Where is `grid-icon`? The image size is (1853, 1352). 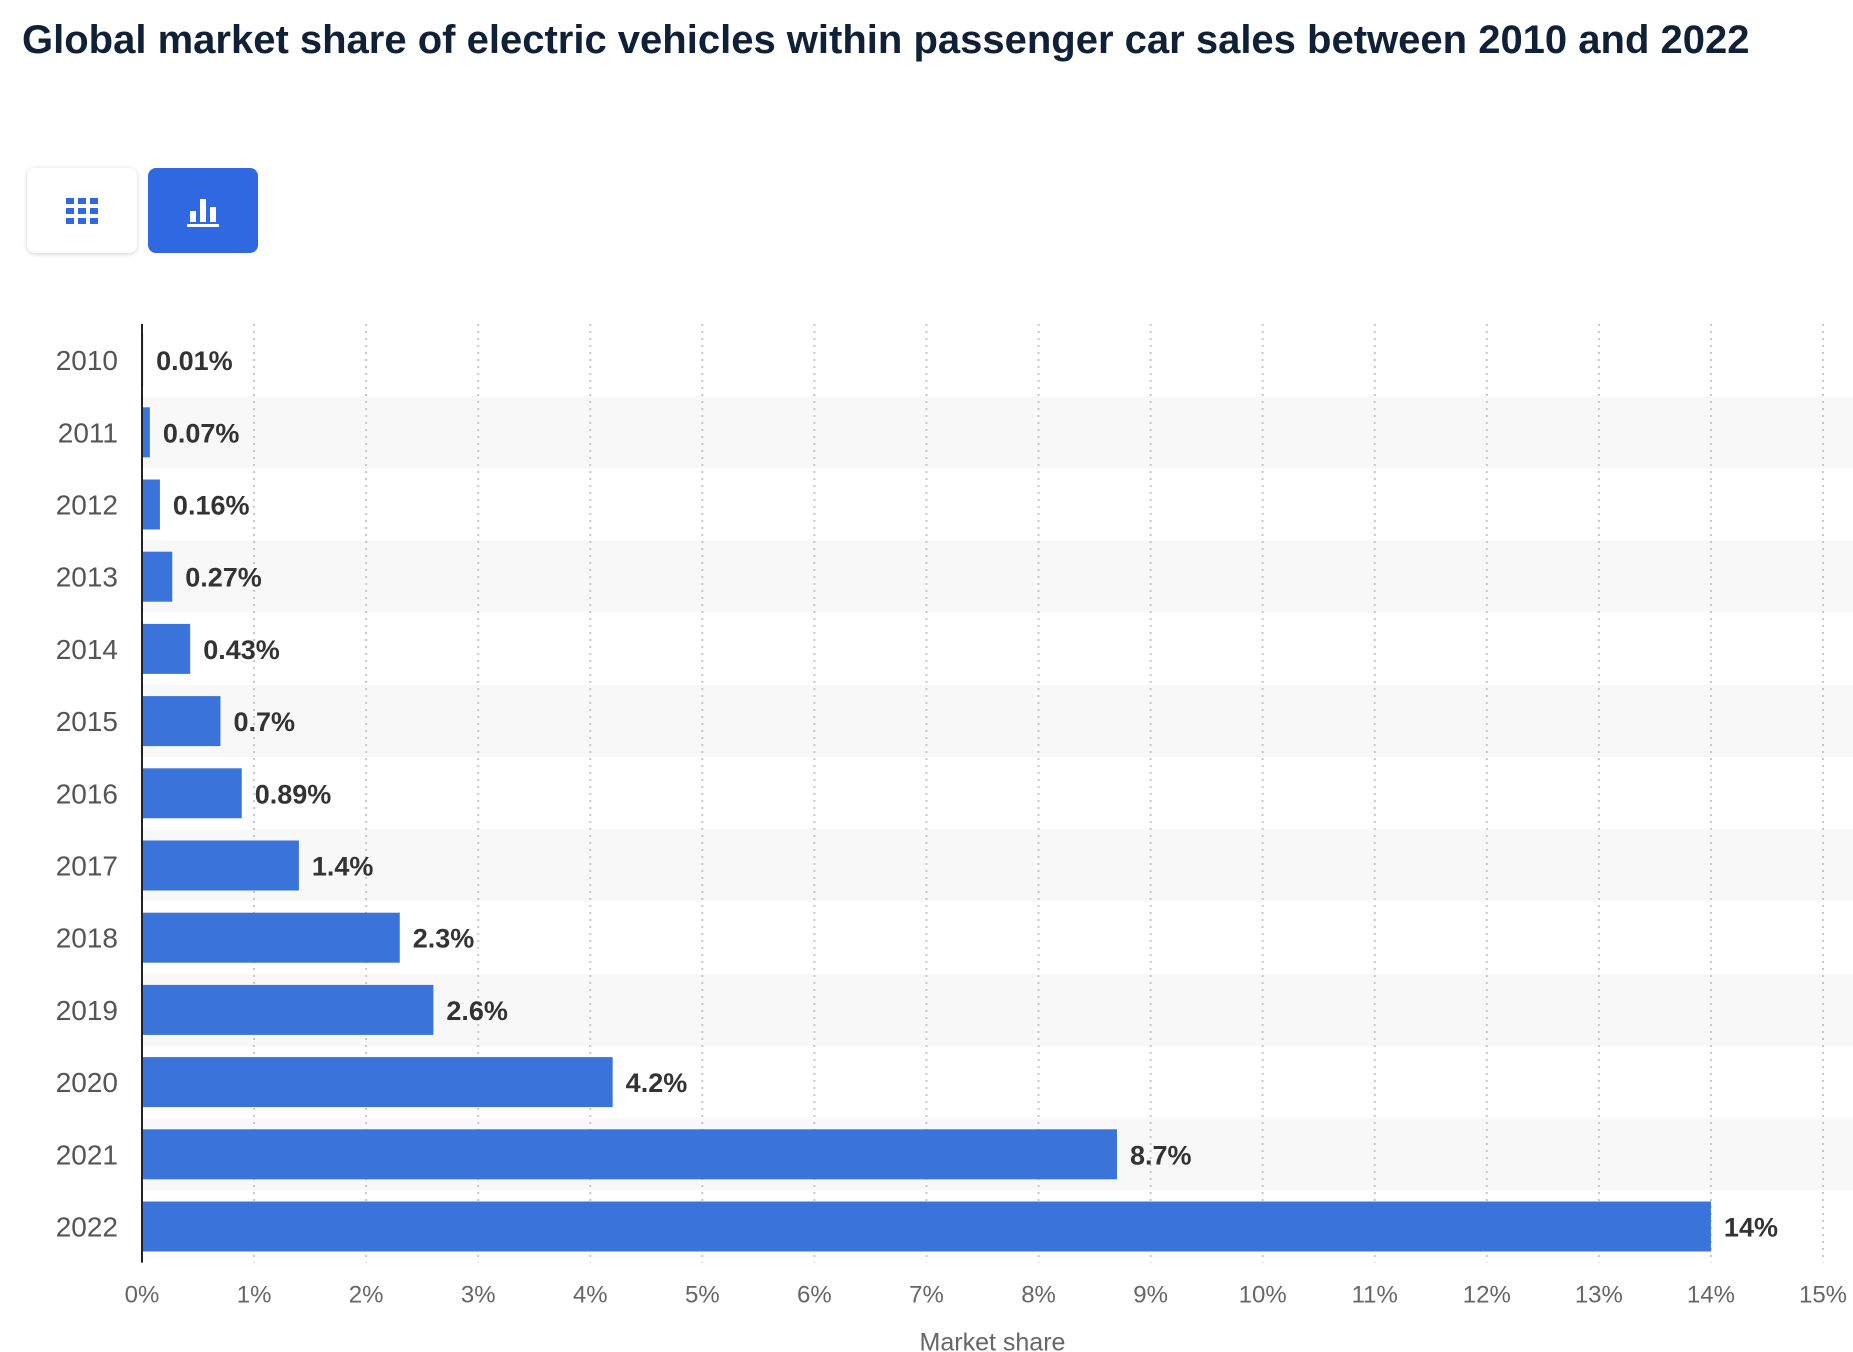
grid-icon is located at coordinates (82, 210).